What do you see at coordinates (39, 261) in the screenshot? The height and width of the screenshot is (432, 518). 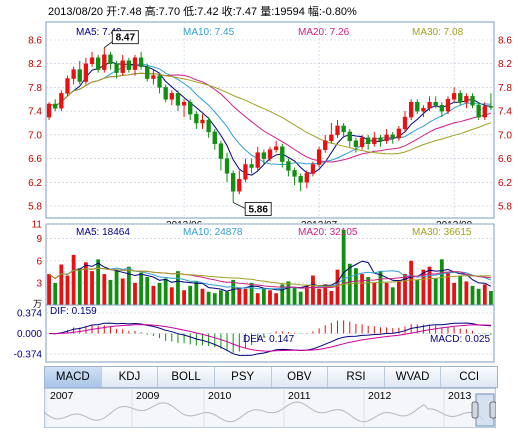 I see `volume-axis-label: 6` at bounding box center [39, 261].